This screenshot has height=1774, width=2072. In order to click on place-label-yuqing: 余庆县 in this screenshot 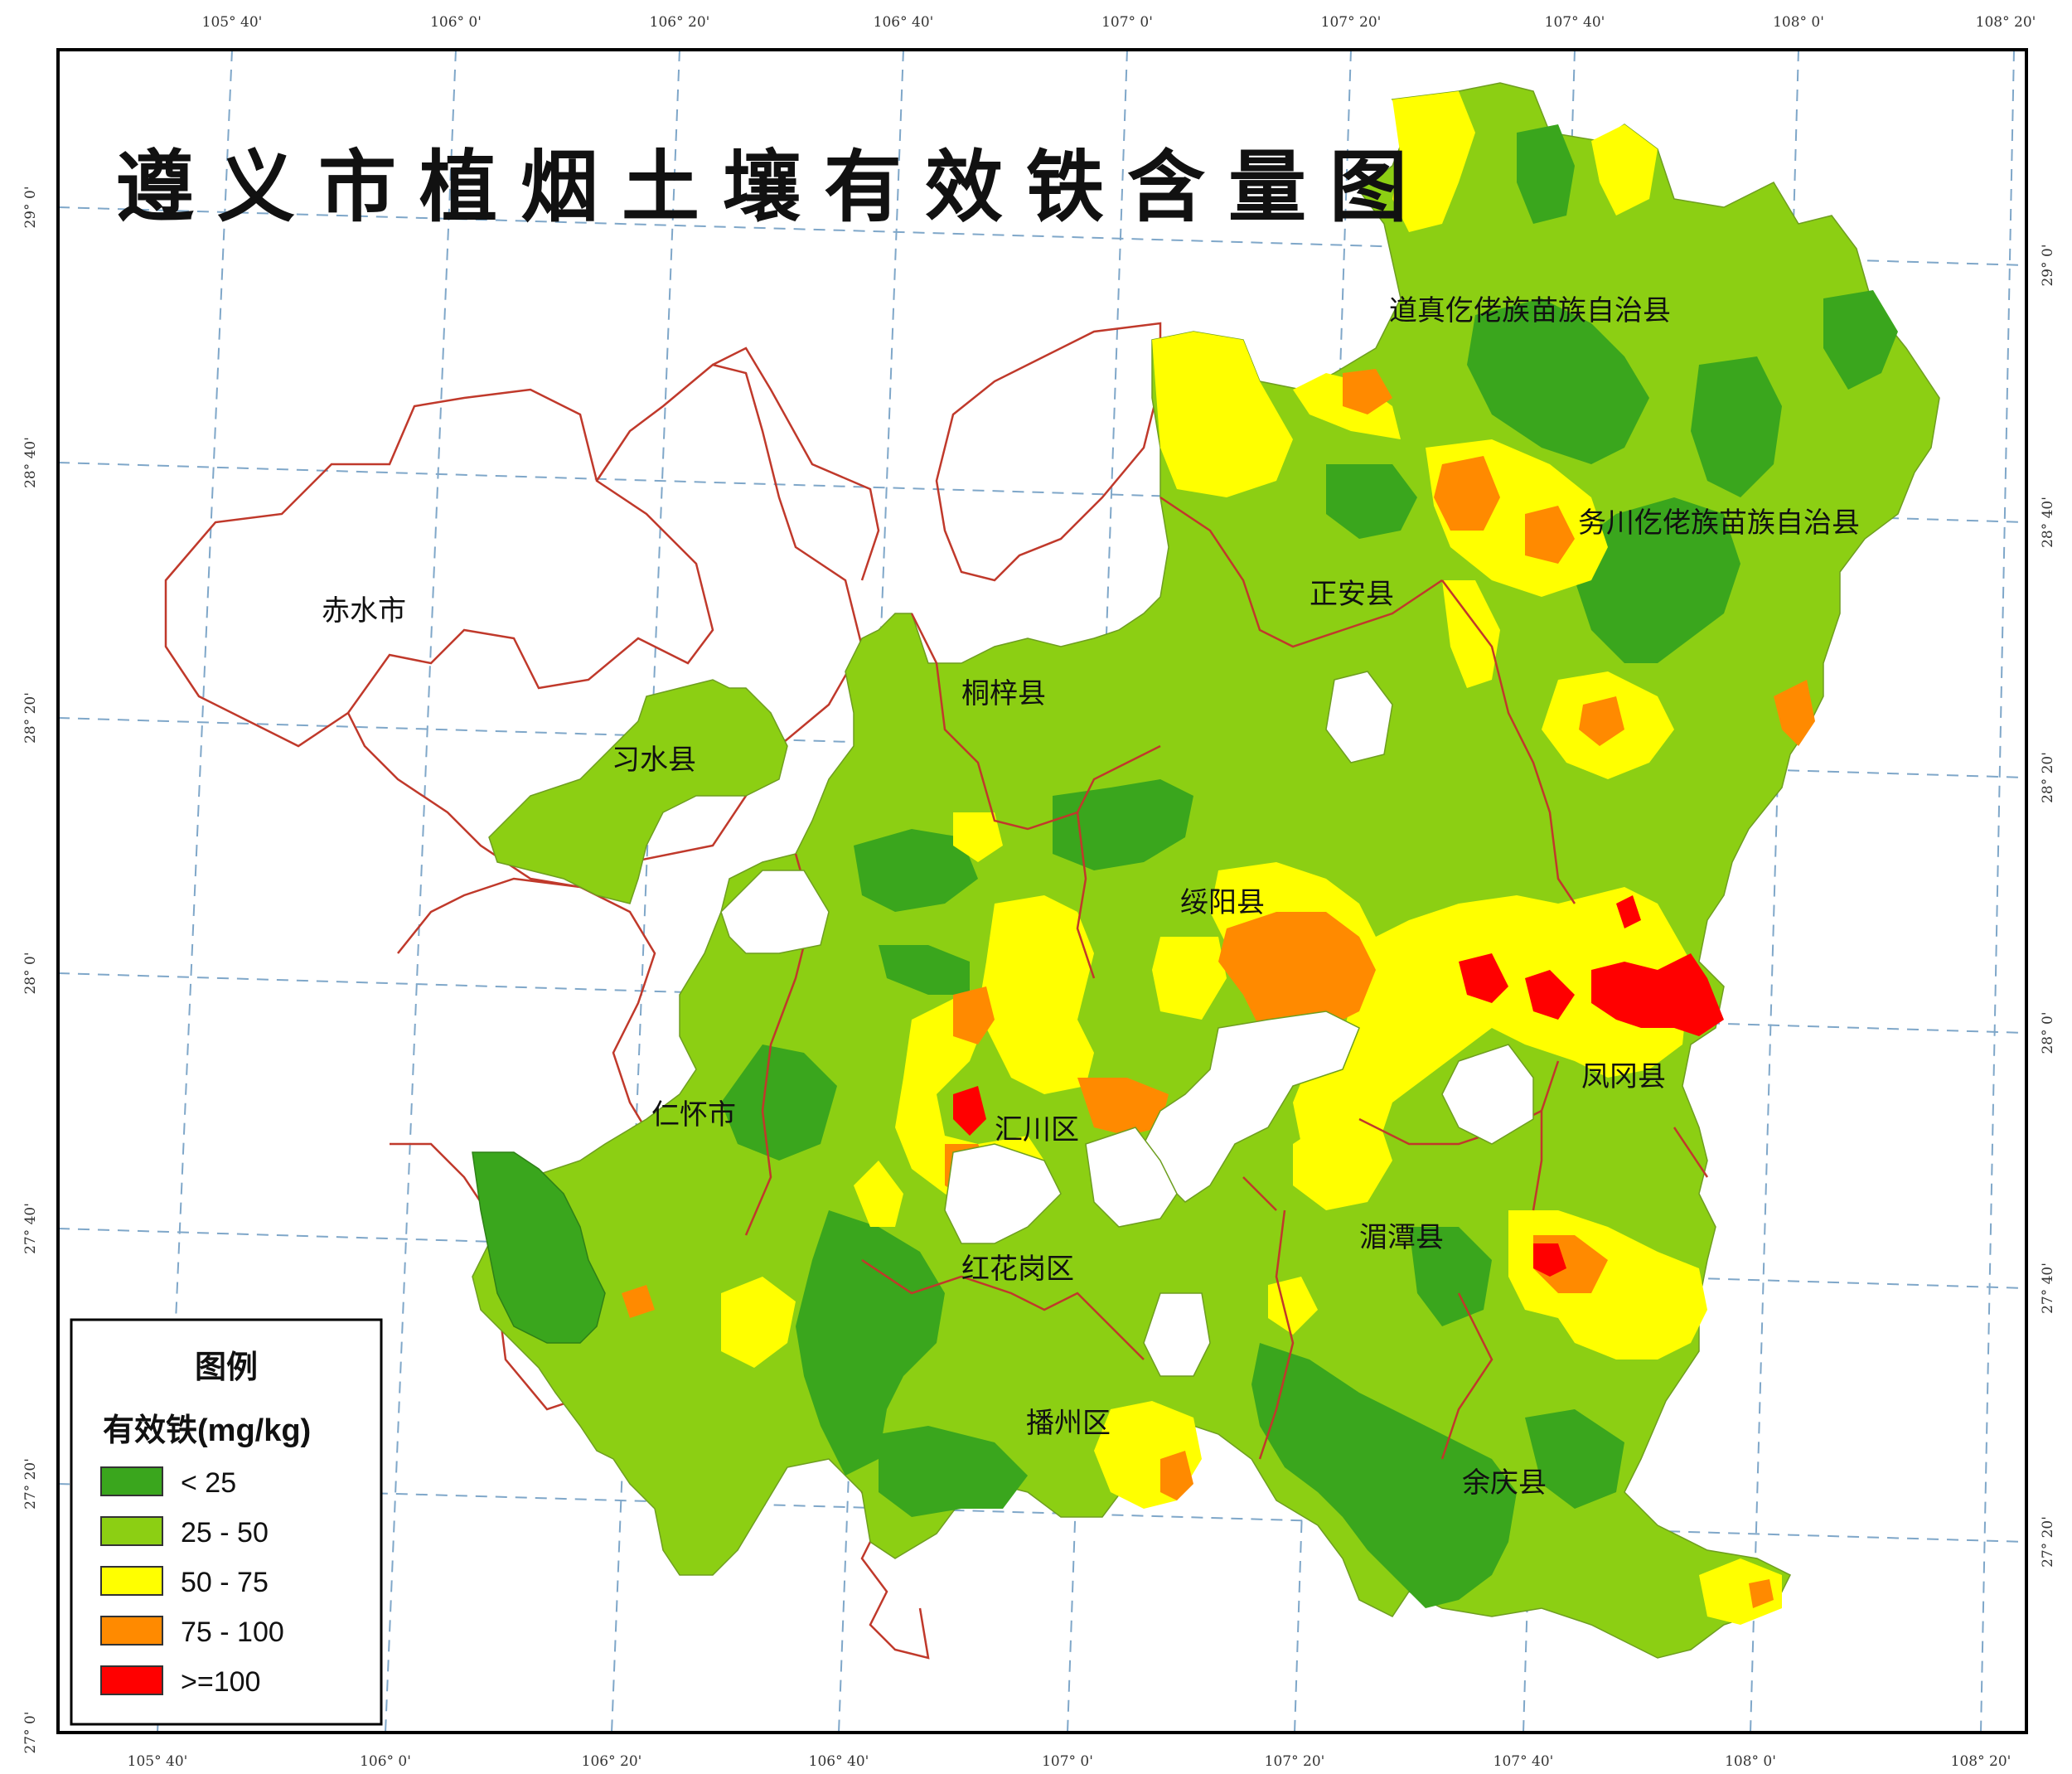, I will do `click(1504, 1483)`.